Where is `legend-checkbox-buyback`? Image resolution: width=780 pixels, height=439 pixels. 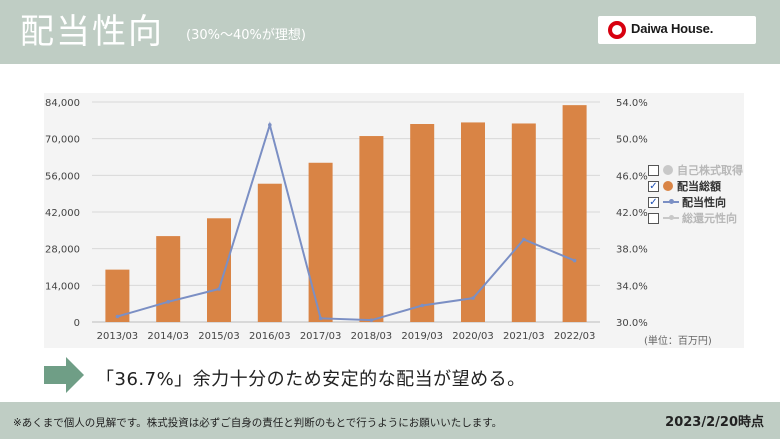 legend-checkbox-buyback is located at coordinates (653, 170).